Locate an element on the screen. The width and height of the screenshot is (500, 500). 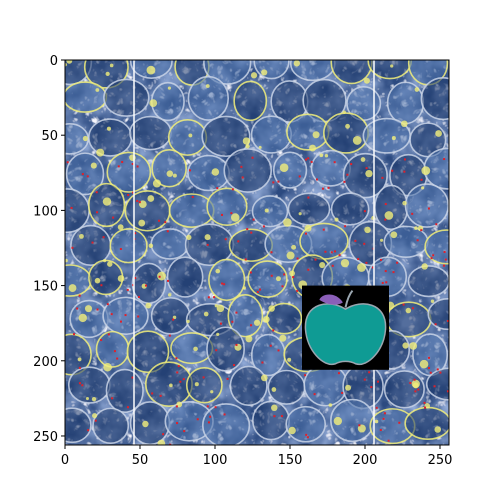
apple-stem-icon is located at coordinates (349, 298).